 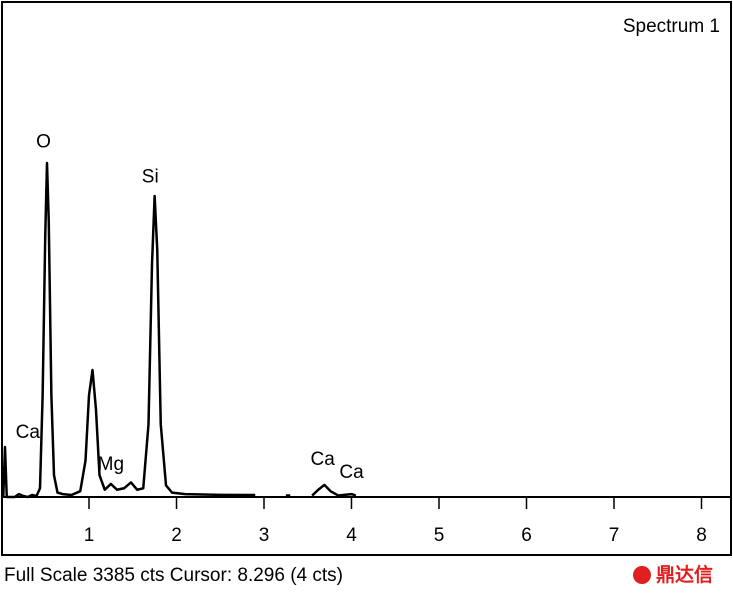 I want to click on peak-label: Mg, so click(x=111, y=464).